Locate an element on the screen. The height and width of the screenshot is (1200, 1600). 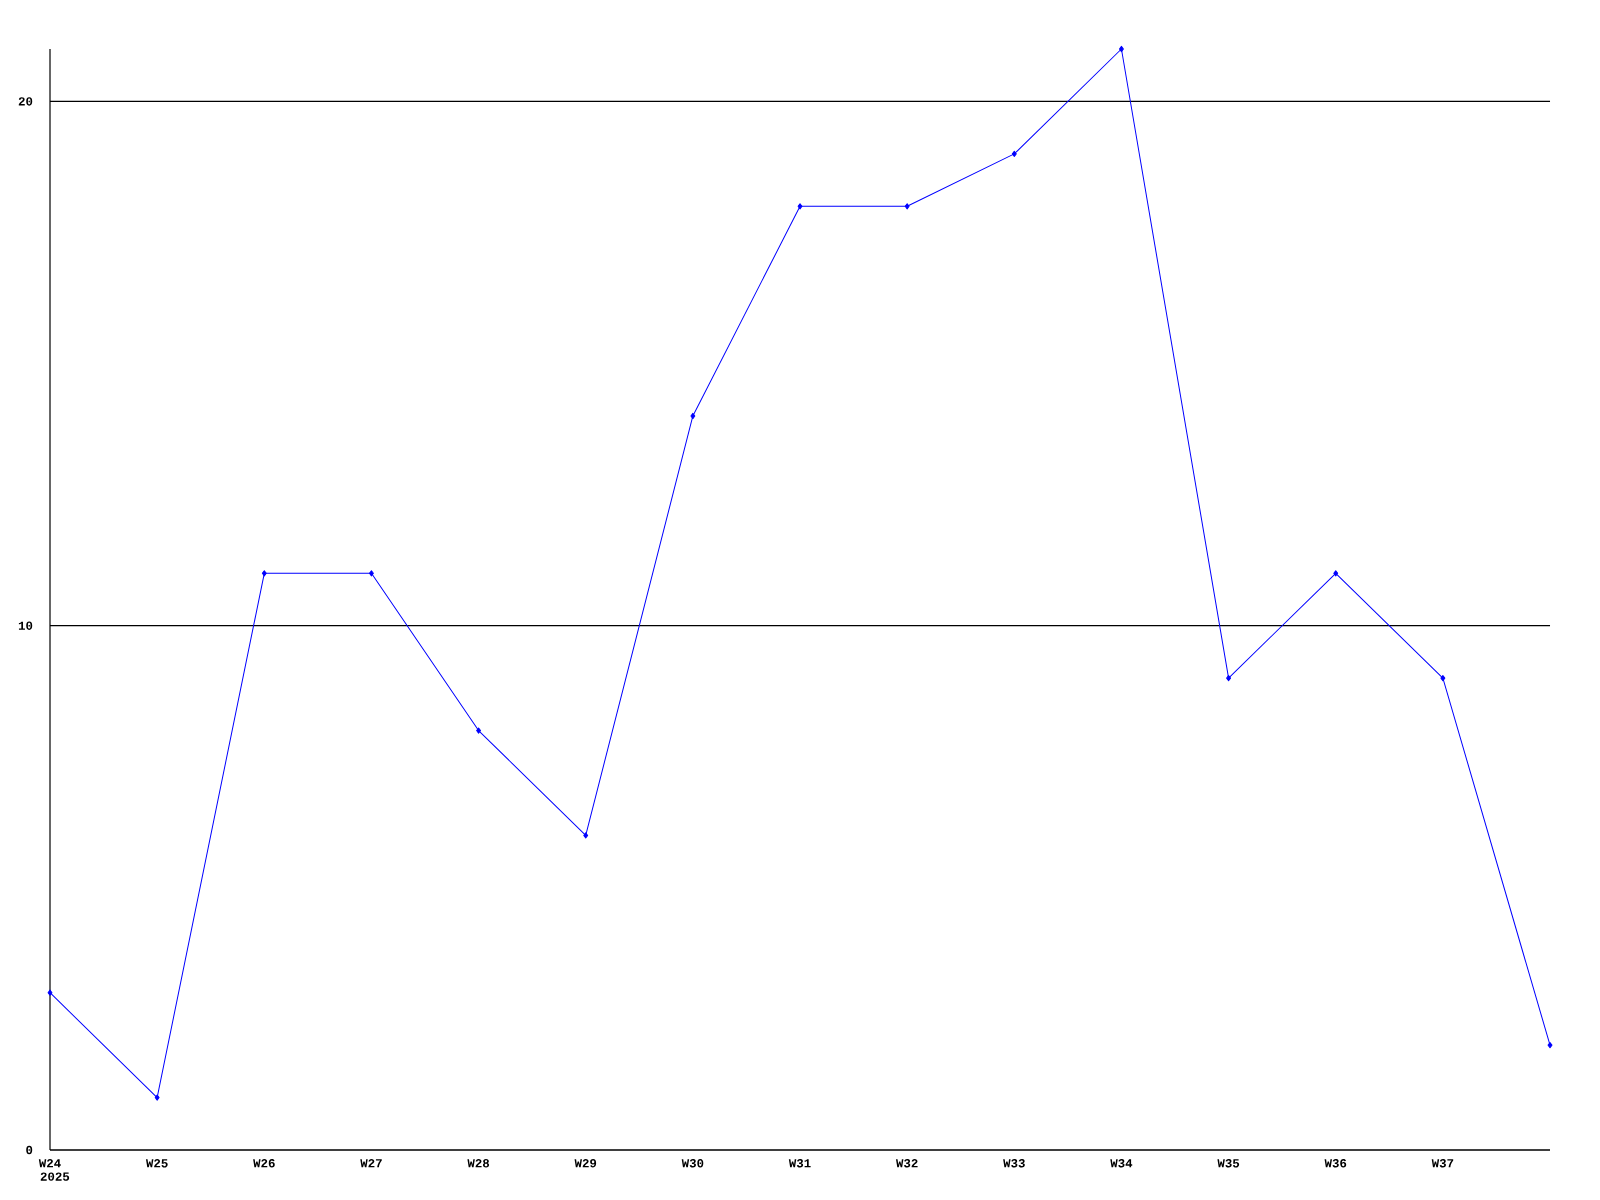
x-tick-label: W37 is located at coordinates (1442, 1163).